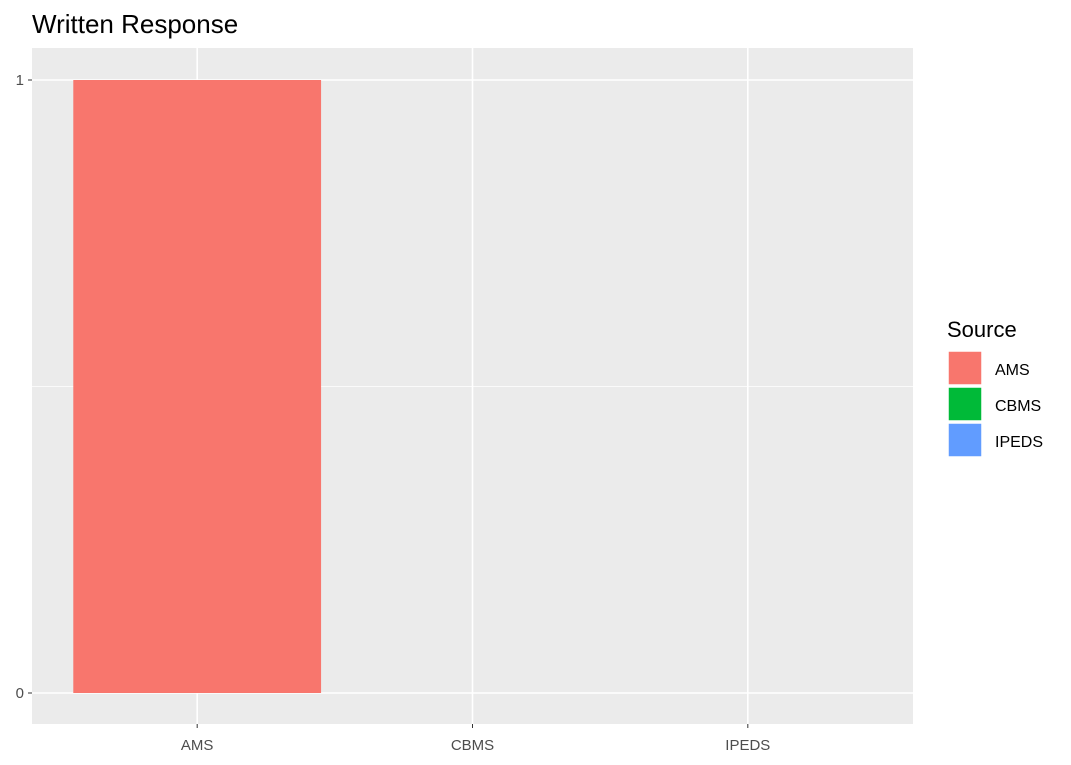  What do you see at coordinates (24, 387) in the screenshot?
I see `y-axis: 01` at bounding box center [24, 387].